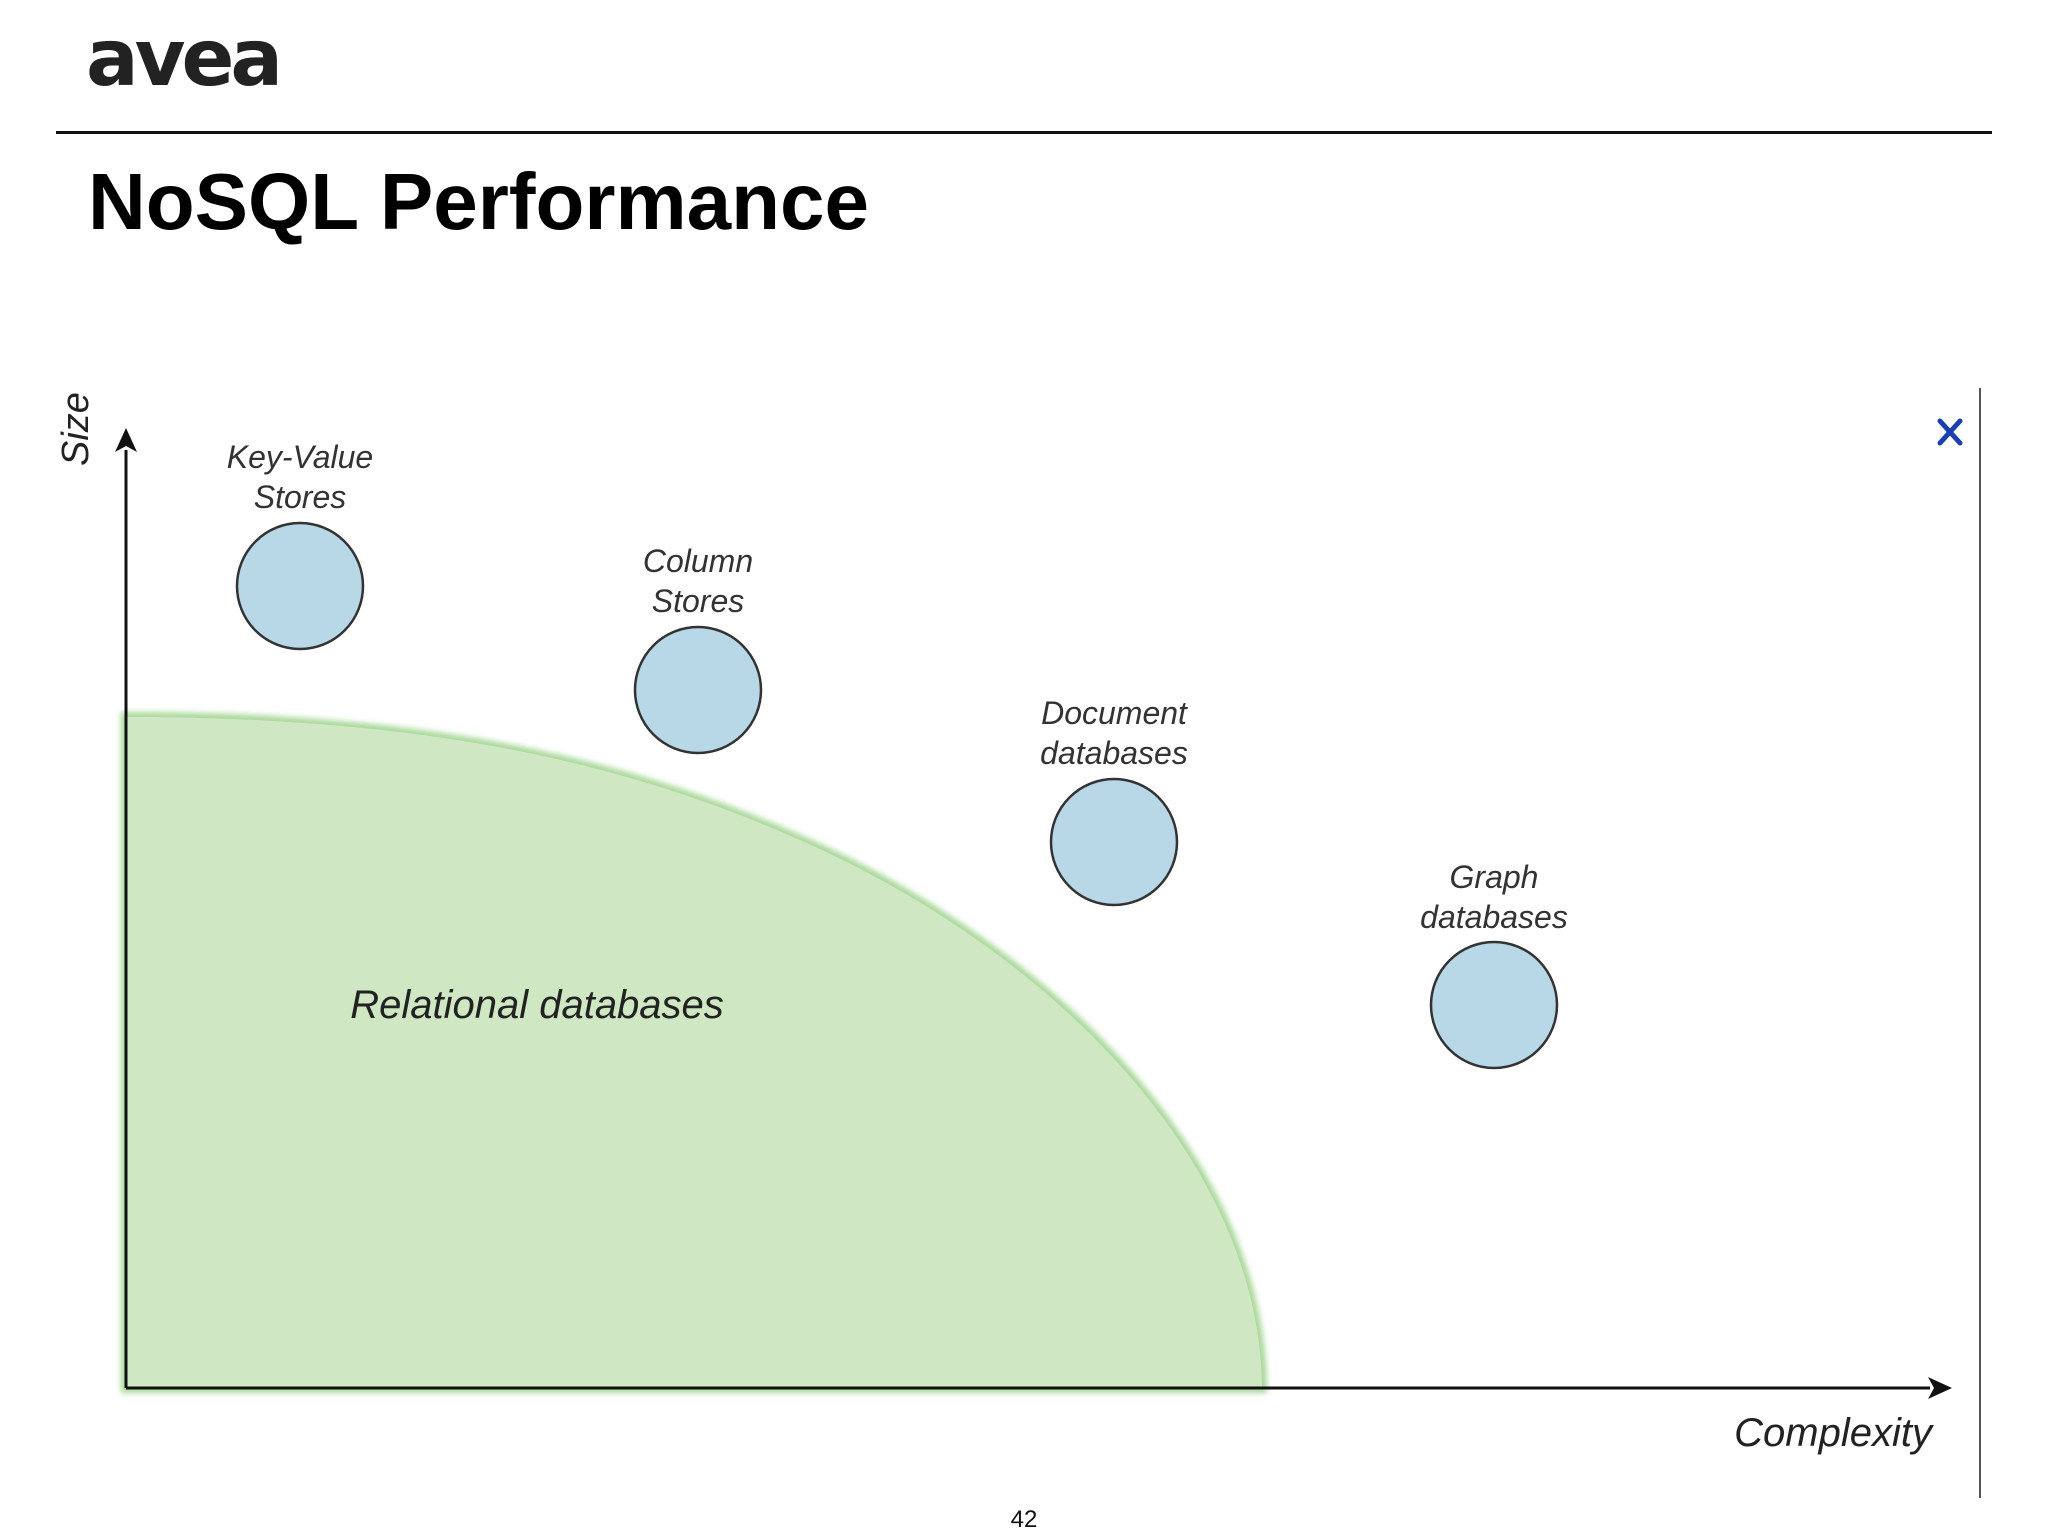  I want to click on node-label-line: Document, so click(1114, 713).